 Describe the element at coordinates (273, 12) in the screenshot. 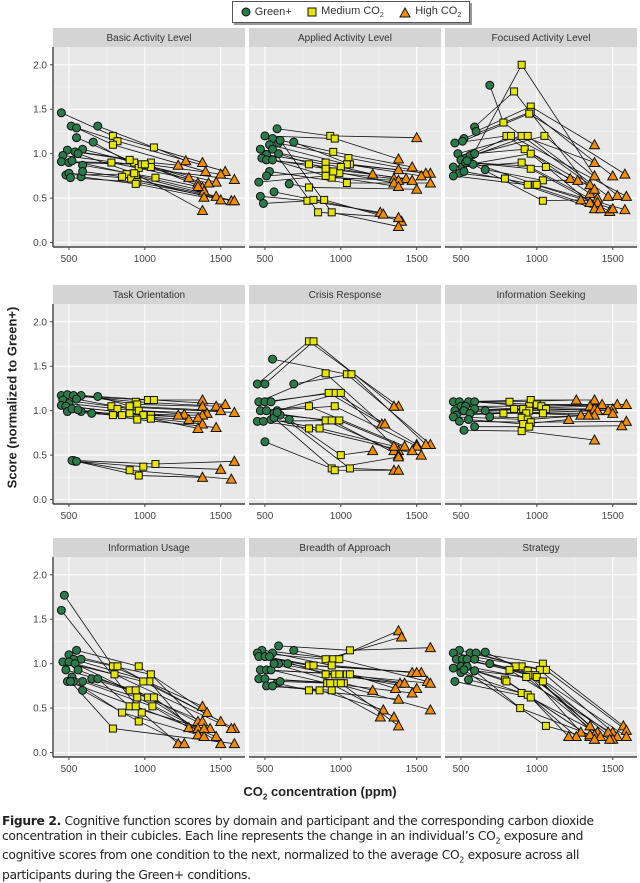

I see `legend-label-green: Green+` at that location.